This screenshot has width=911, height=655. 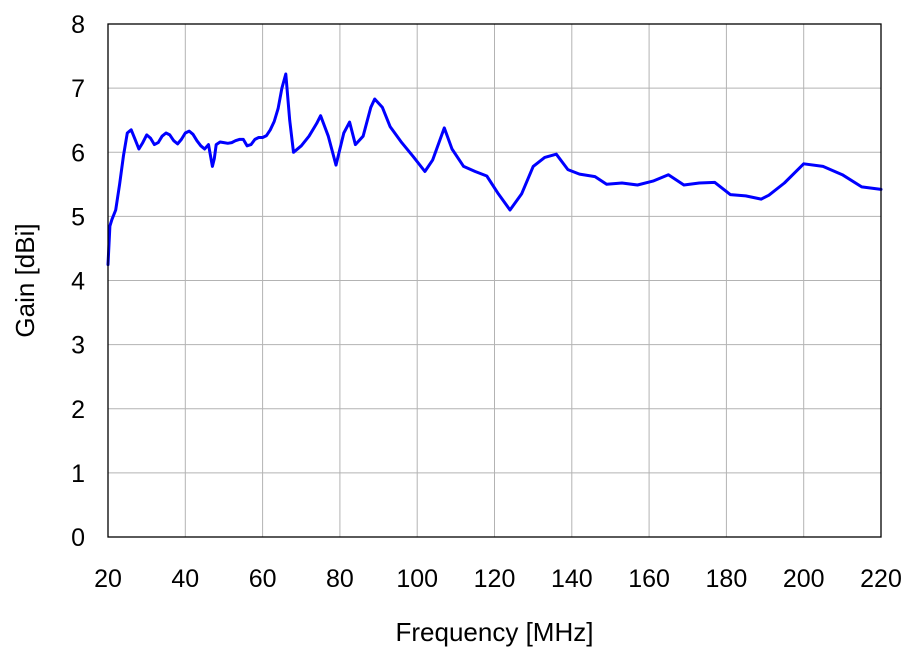 I want to click on x-axis-ticks: 20 40 60 80 100 120 140 160 180 200 220, so click(x=498, y=579).